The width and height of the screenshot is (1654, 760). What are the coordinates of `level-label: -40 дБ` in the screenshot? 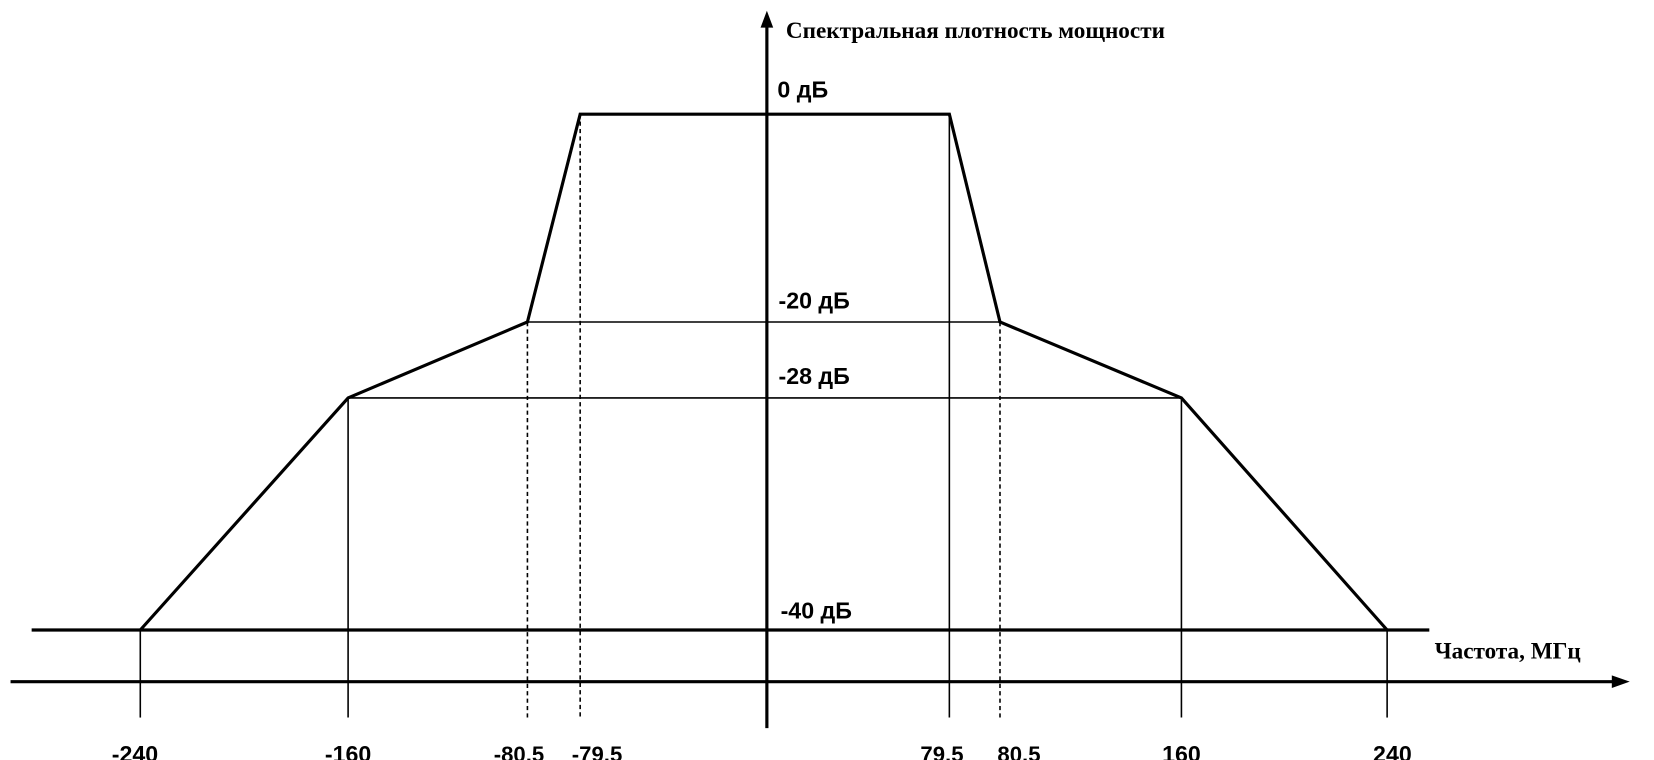 It's located at (816, 610).